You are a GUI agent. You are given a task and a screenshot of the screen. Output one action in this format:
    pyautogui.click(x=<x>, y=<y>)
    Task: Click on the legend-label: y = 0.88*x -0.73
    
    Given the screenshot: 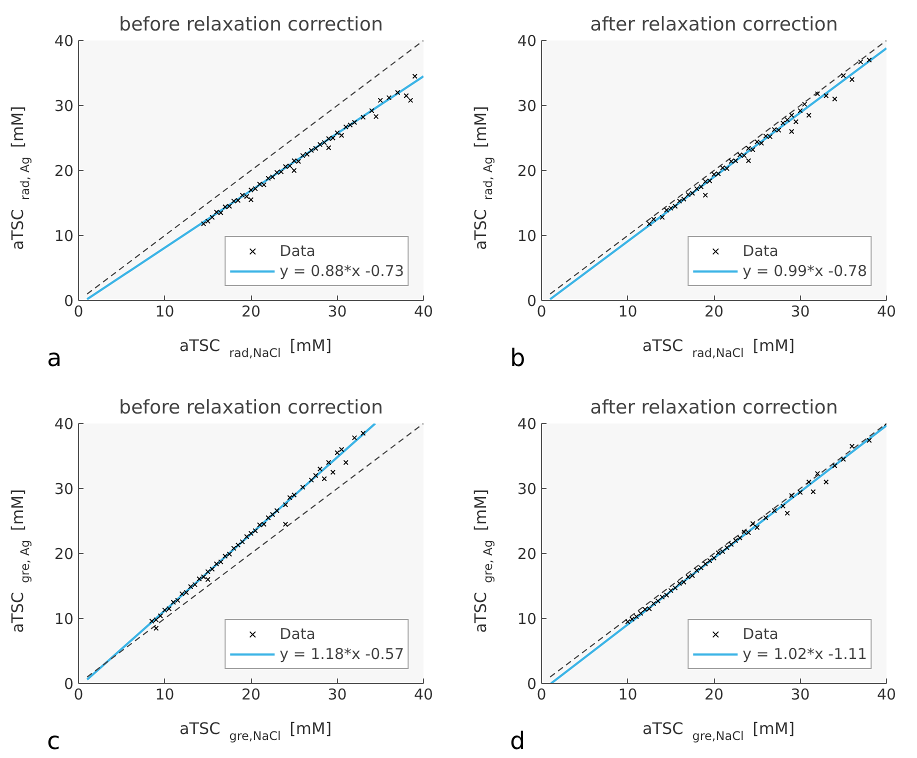 What is the action you would take?
    pyautogui.click(x=342, y=271)
    